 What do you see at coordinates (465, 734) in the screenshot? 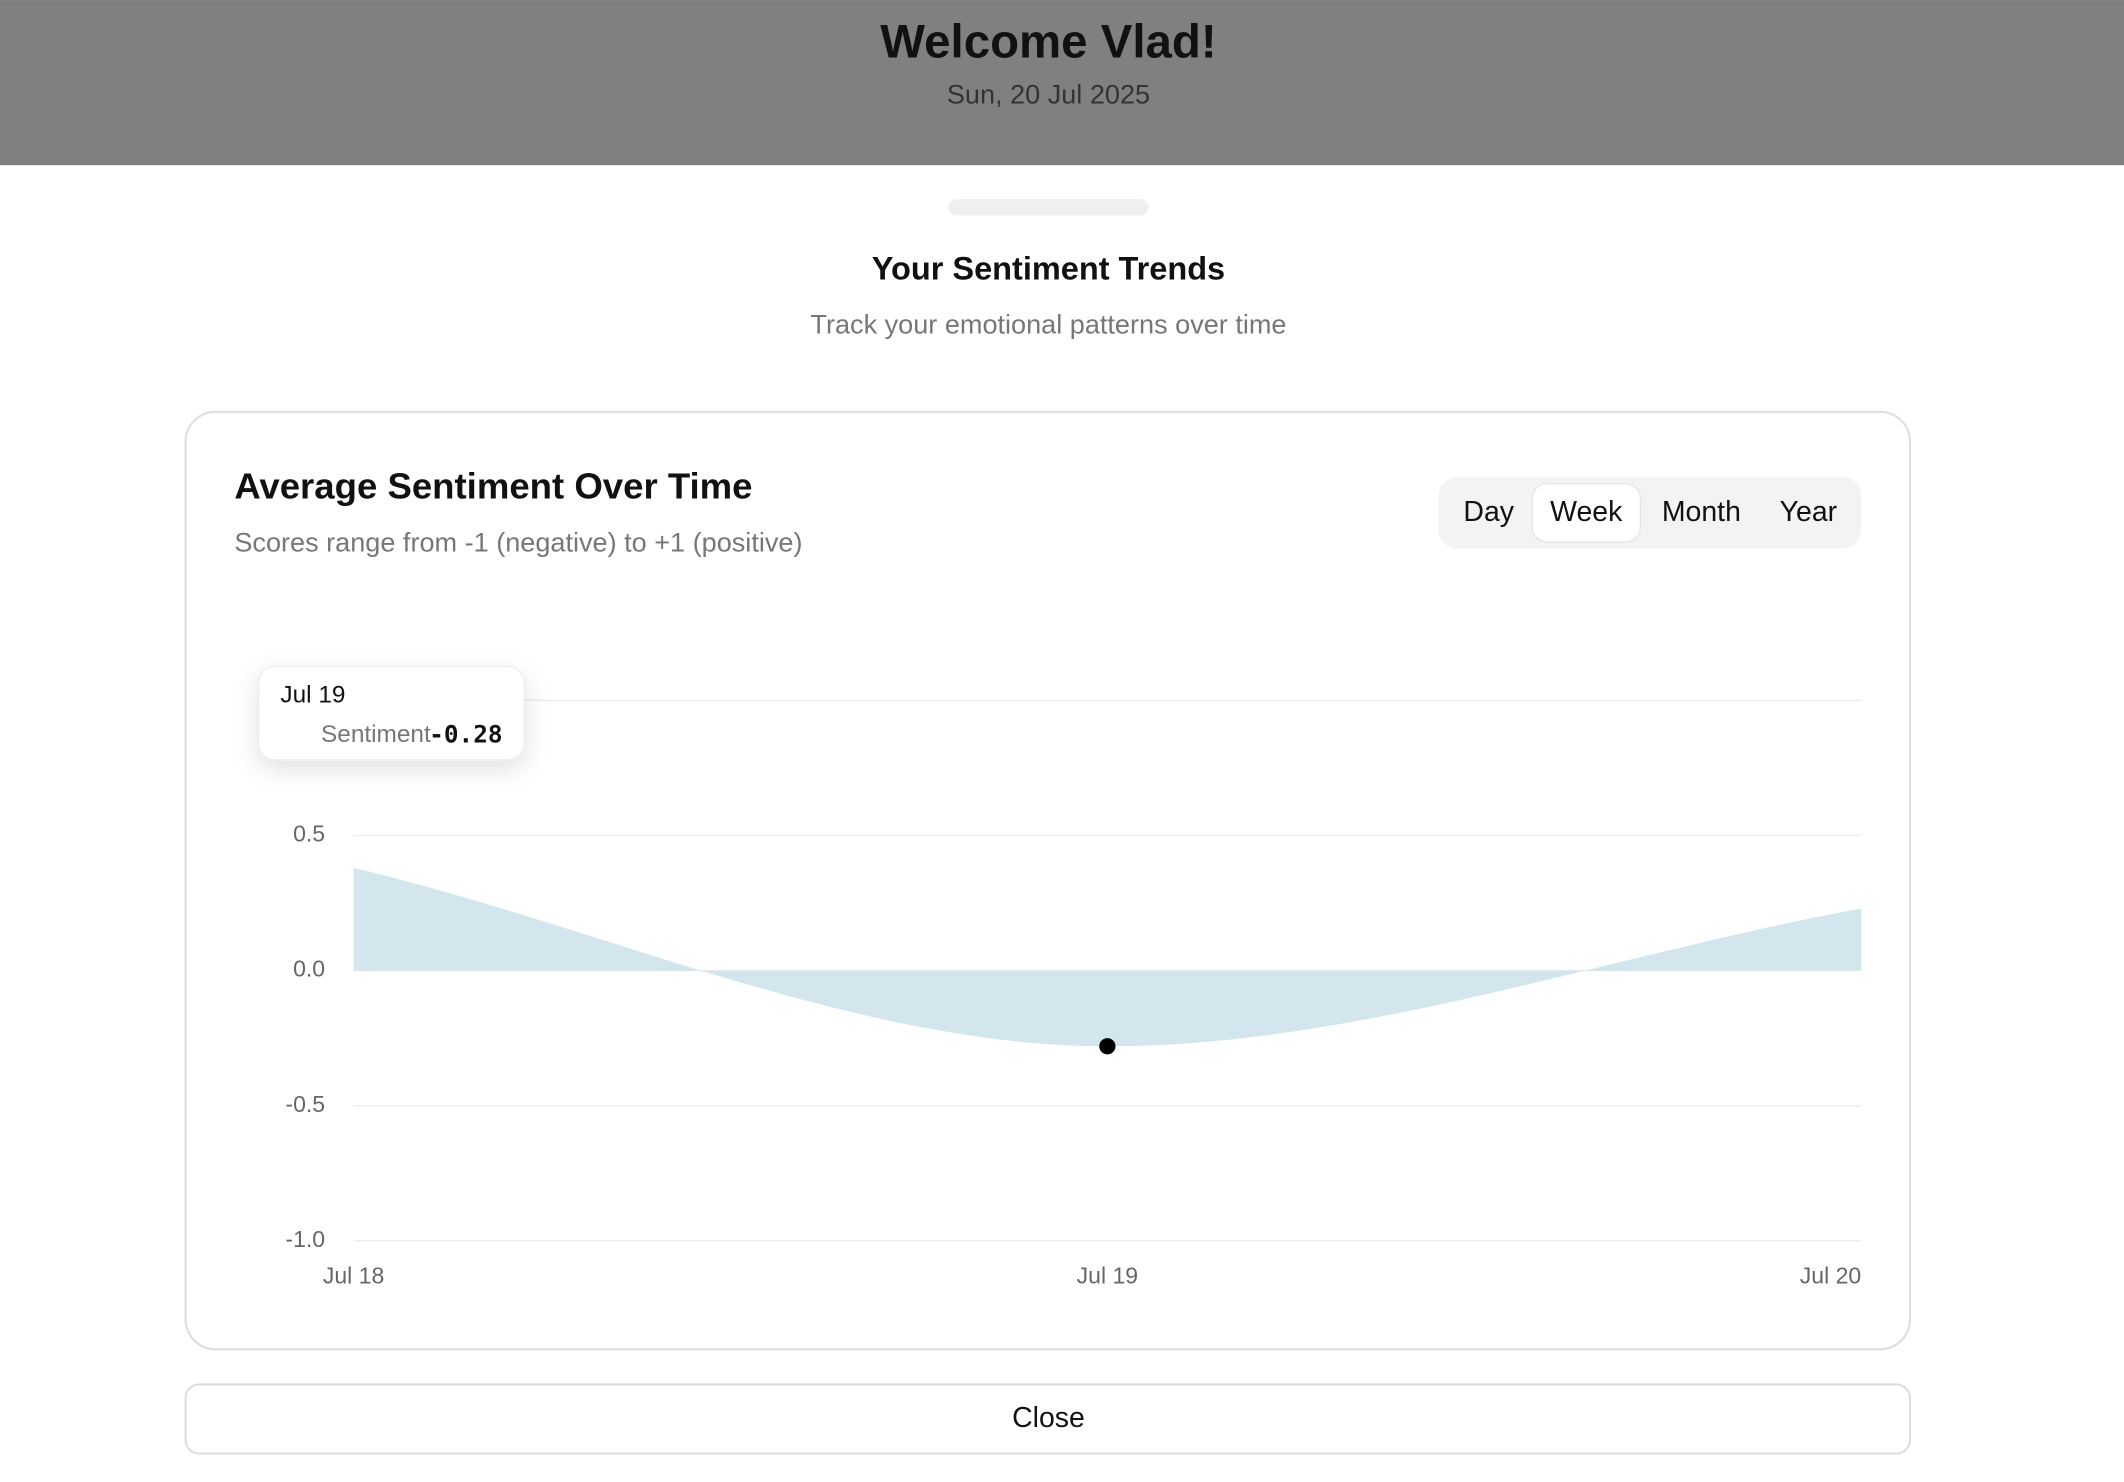
I see `tooltip-value: -0.28` at bounding box center [465, 734].